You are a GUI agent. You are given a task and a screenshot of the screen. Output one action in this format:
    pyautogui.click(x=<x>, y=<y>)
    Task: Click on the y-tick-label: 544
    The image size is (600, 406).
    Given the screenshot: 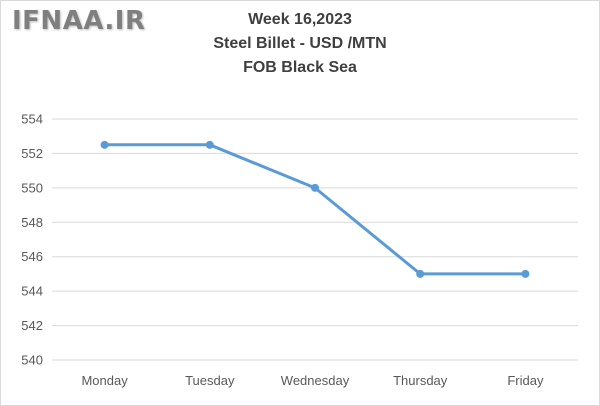 What is the action you would take?
    pyautogui.click(x=32, y=291)
    